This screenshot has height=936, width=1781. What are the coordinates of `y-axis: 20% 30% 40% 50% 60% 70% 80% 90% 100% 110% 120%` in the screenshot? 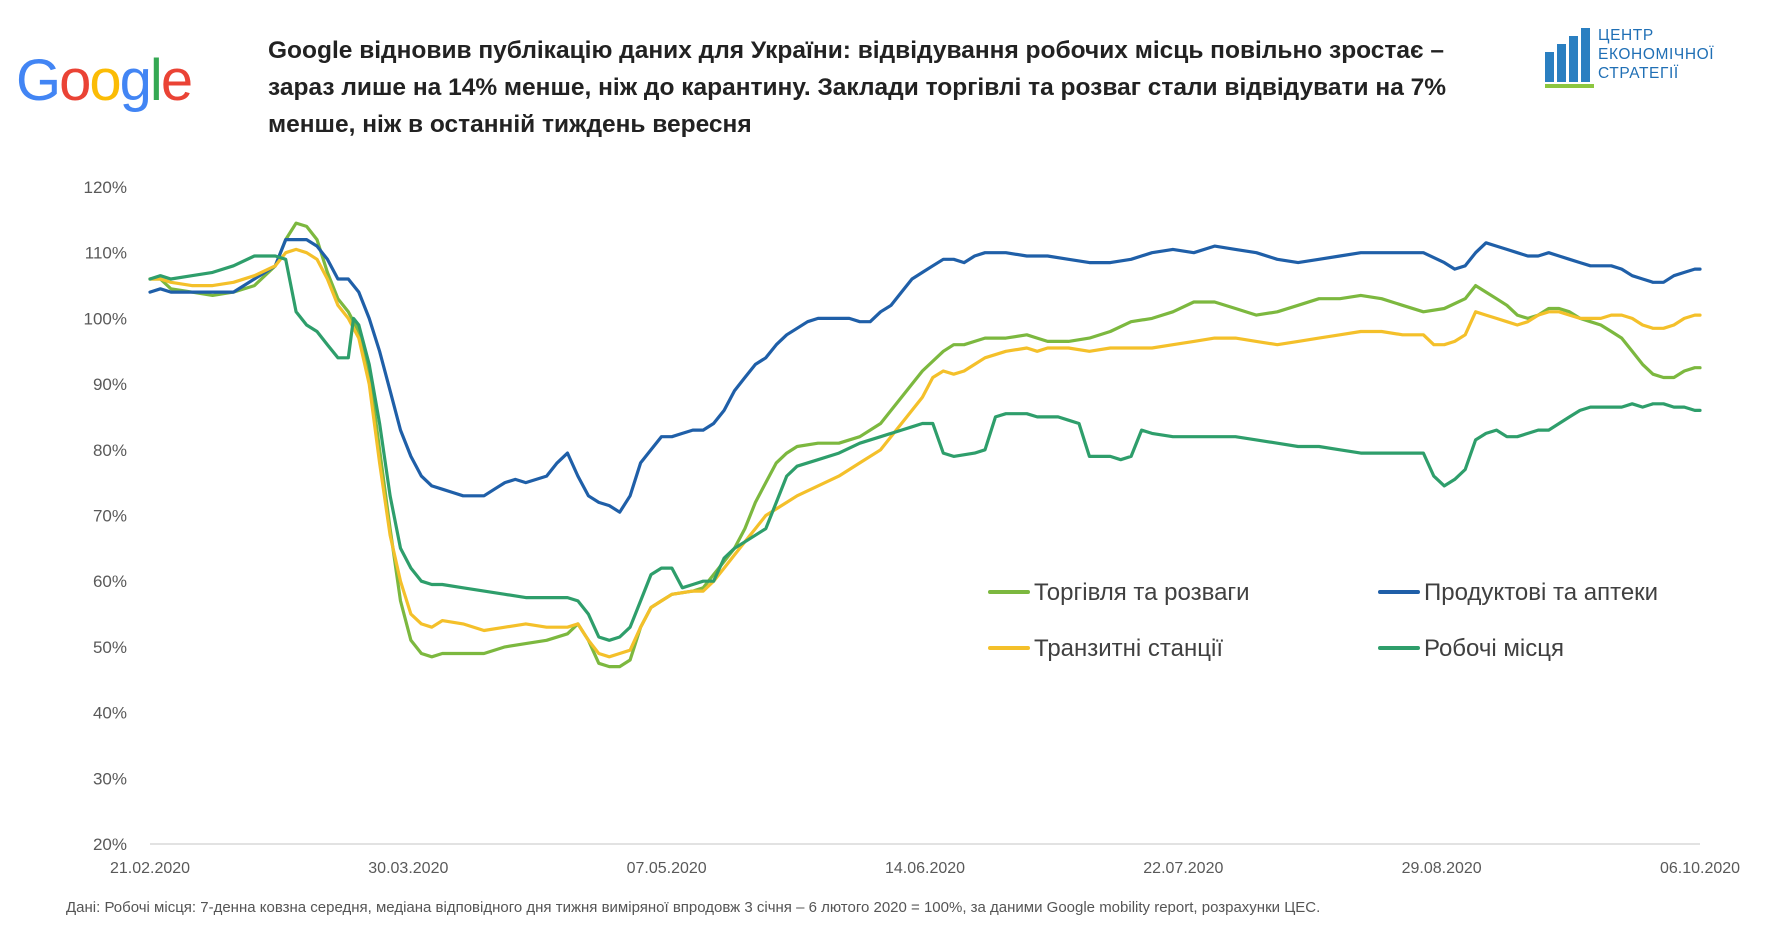 It's located at (105, 516).